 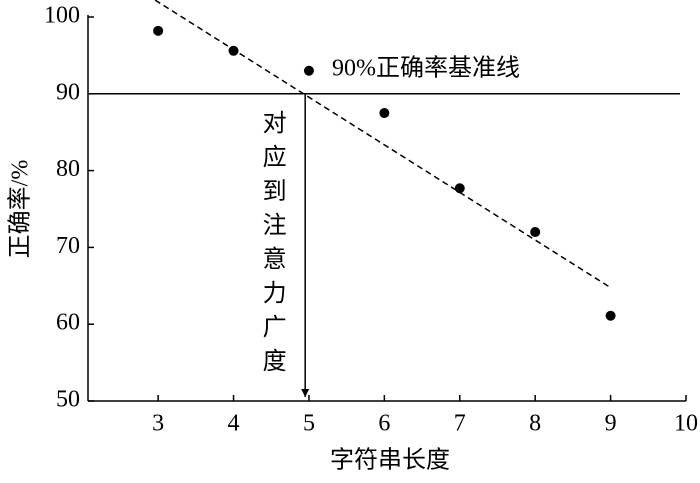 What do you see at coordinates (460, 424) in the screenshot?
I see `x-tick-label: 7` at bounding box center [460, 424].